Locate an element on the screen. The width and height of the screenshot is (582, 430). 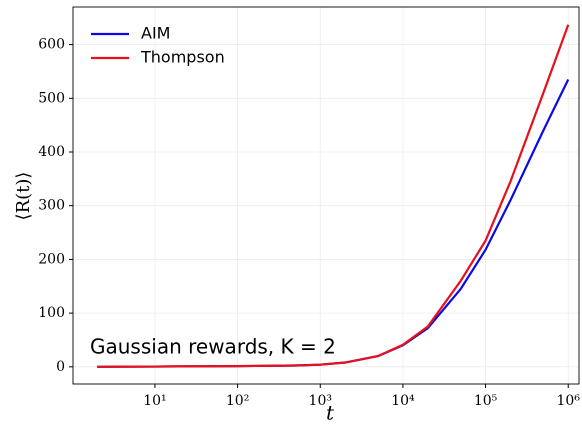
x-tick-label: 10⁵ is located at coordinates (486, 401).